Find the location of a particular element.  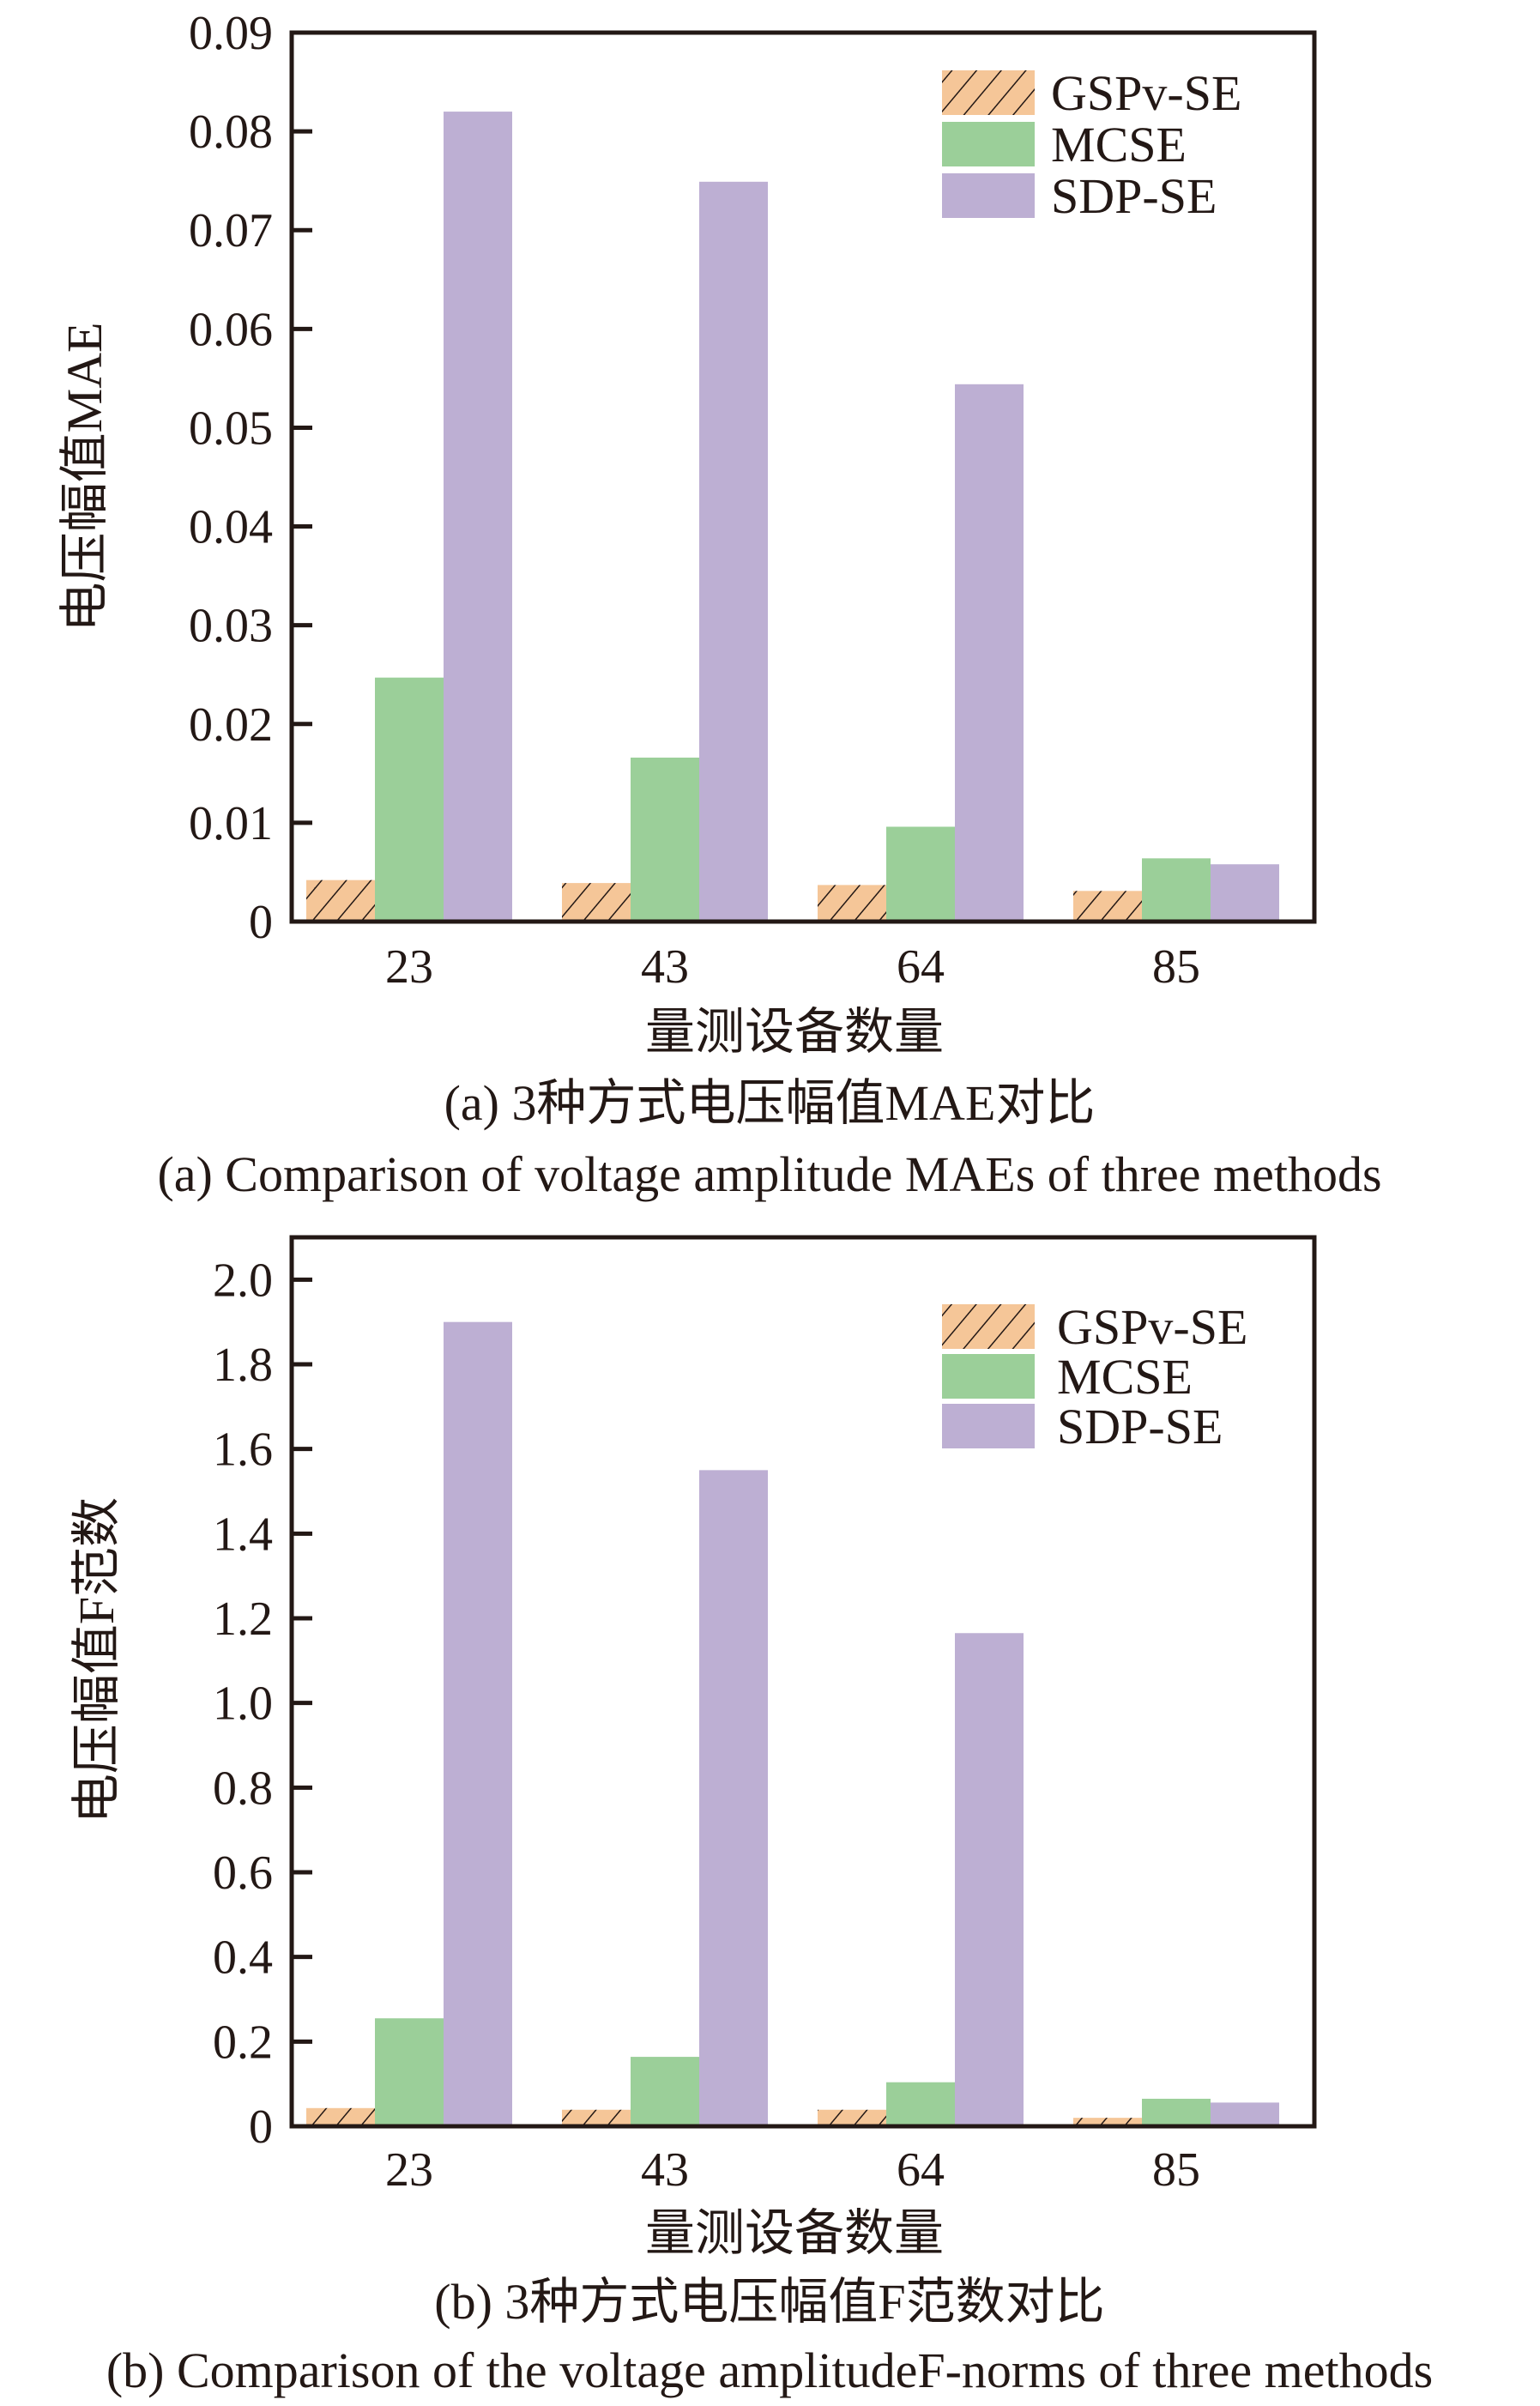

y-tick-label: 0.09 is located at coordinates (231, 33).